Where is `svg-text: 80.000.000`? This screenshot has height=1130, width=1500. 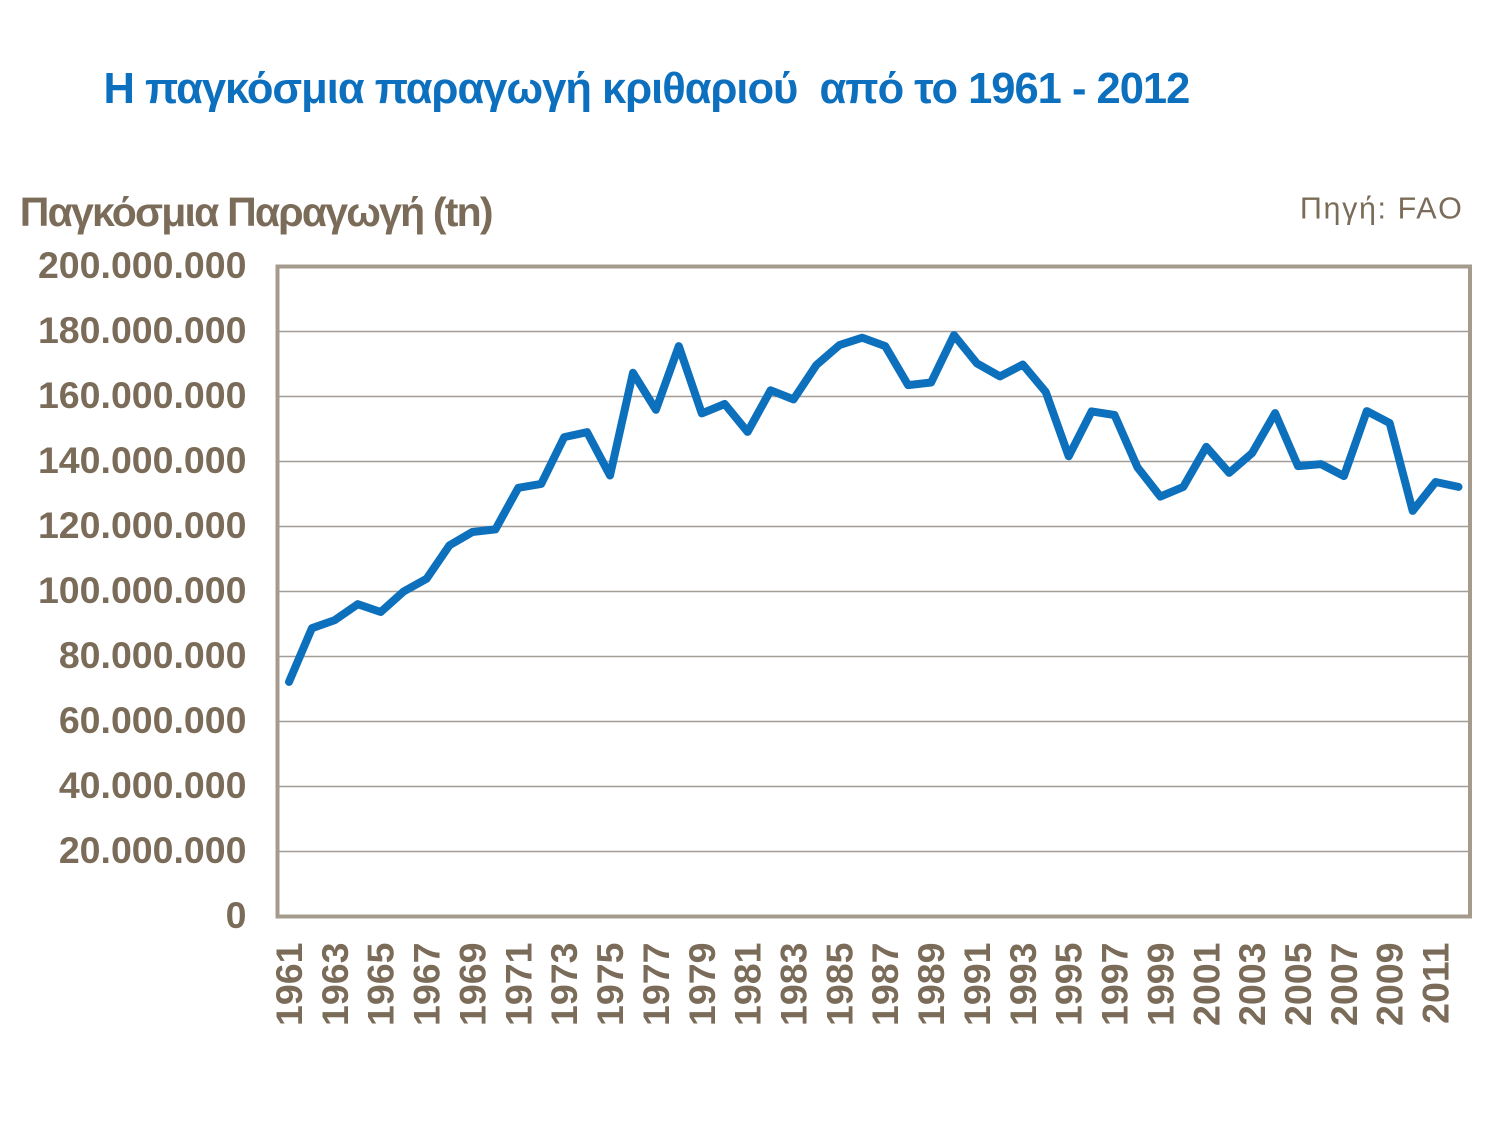
svg-text: 80.000.000 is located at coordinates (153, 655).